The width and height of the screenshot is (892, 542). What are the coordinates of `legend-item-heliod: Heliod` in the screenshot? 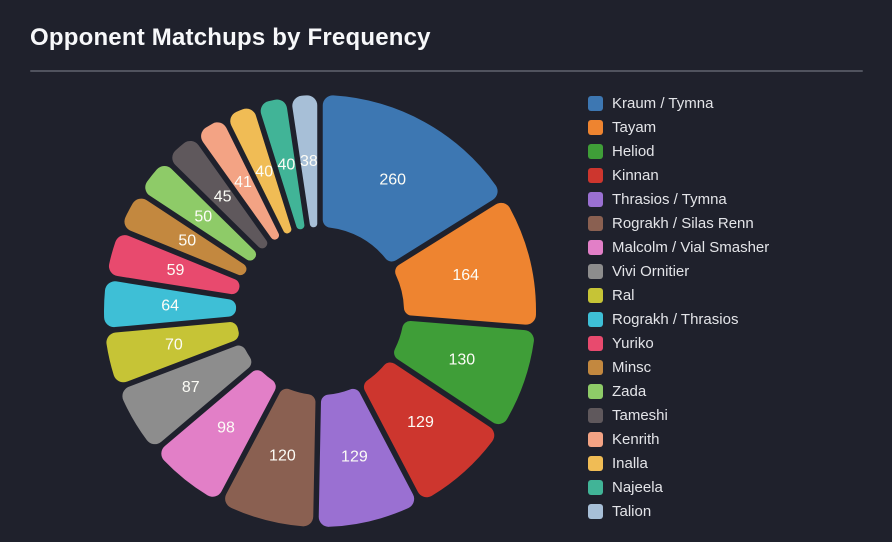 It's located at (678, 151).